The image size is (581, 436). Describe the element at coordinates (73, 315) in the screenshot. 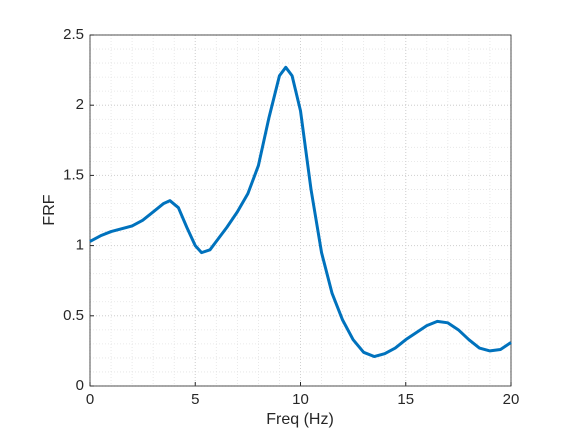

I see `y-tick-label: 0.5` at that location.